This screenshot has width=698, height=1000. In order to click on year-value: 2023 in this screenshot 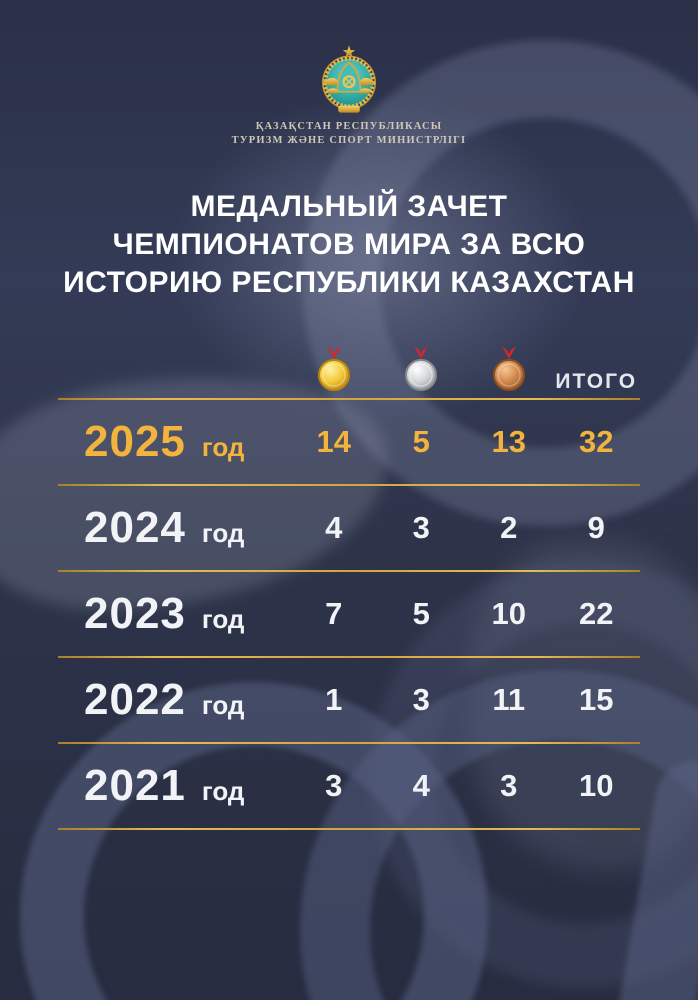, I will do `click(135, 613)`.